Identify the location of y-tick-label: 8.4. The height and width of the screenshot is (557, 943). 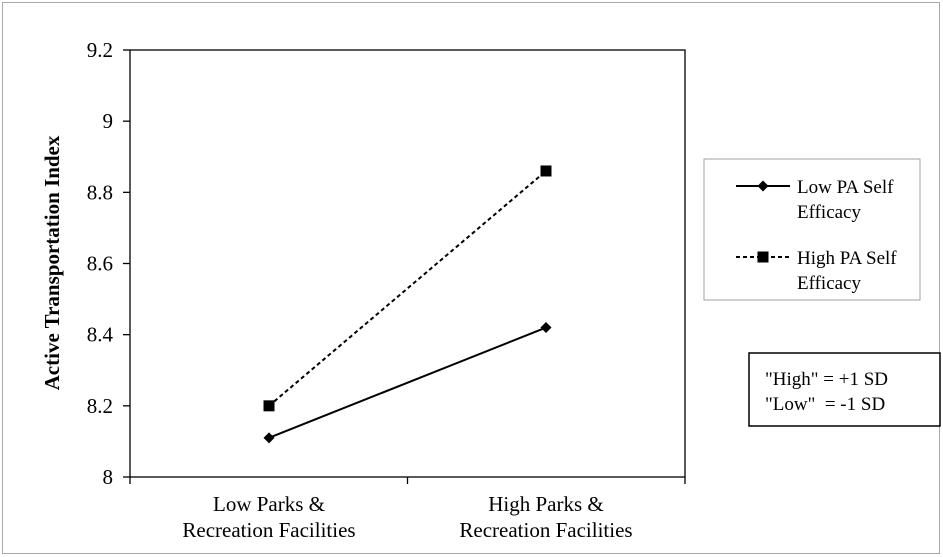
(100, 335).